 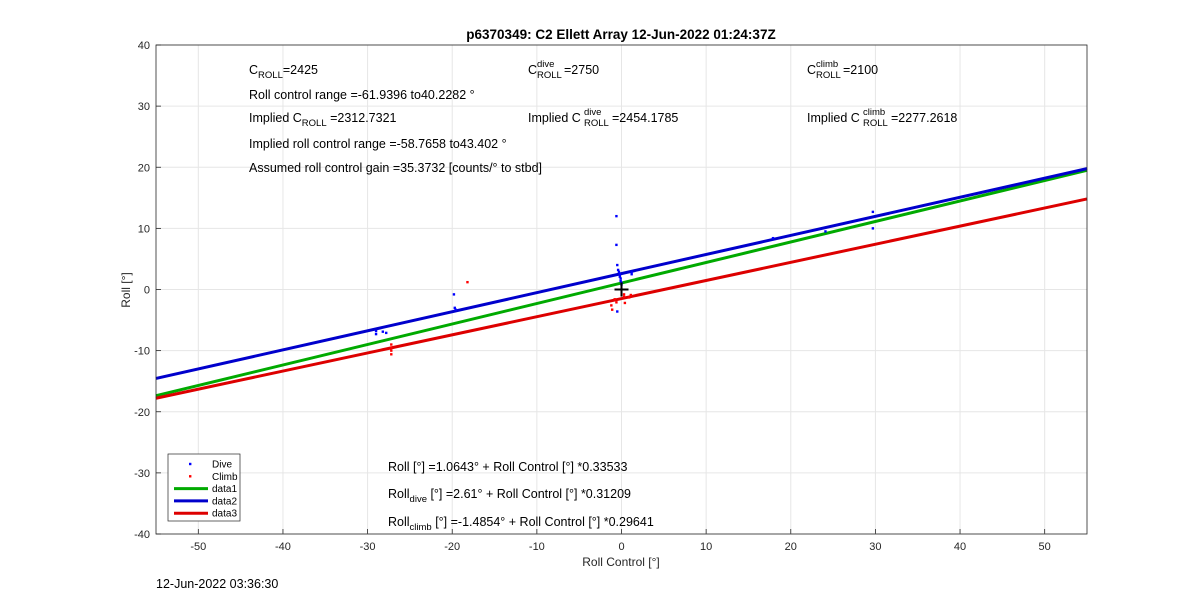 I want to click on x-tick-label: -30, so click(x=368, y=547).